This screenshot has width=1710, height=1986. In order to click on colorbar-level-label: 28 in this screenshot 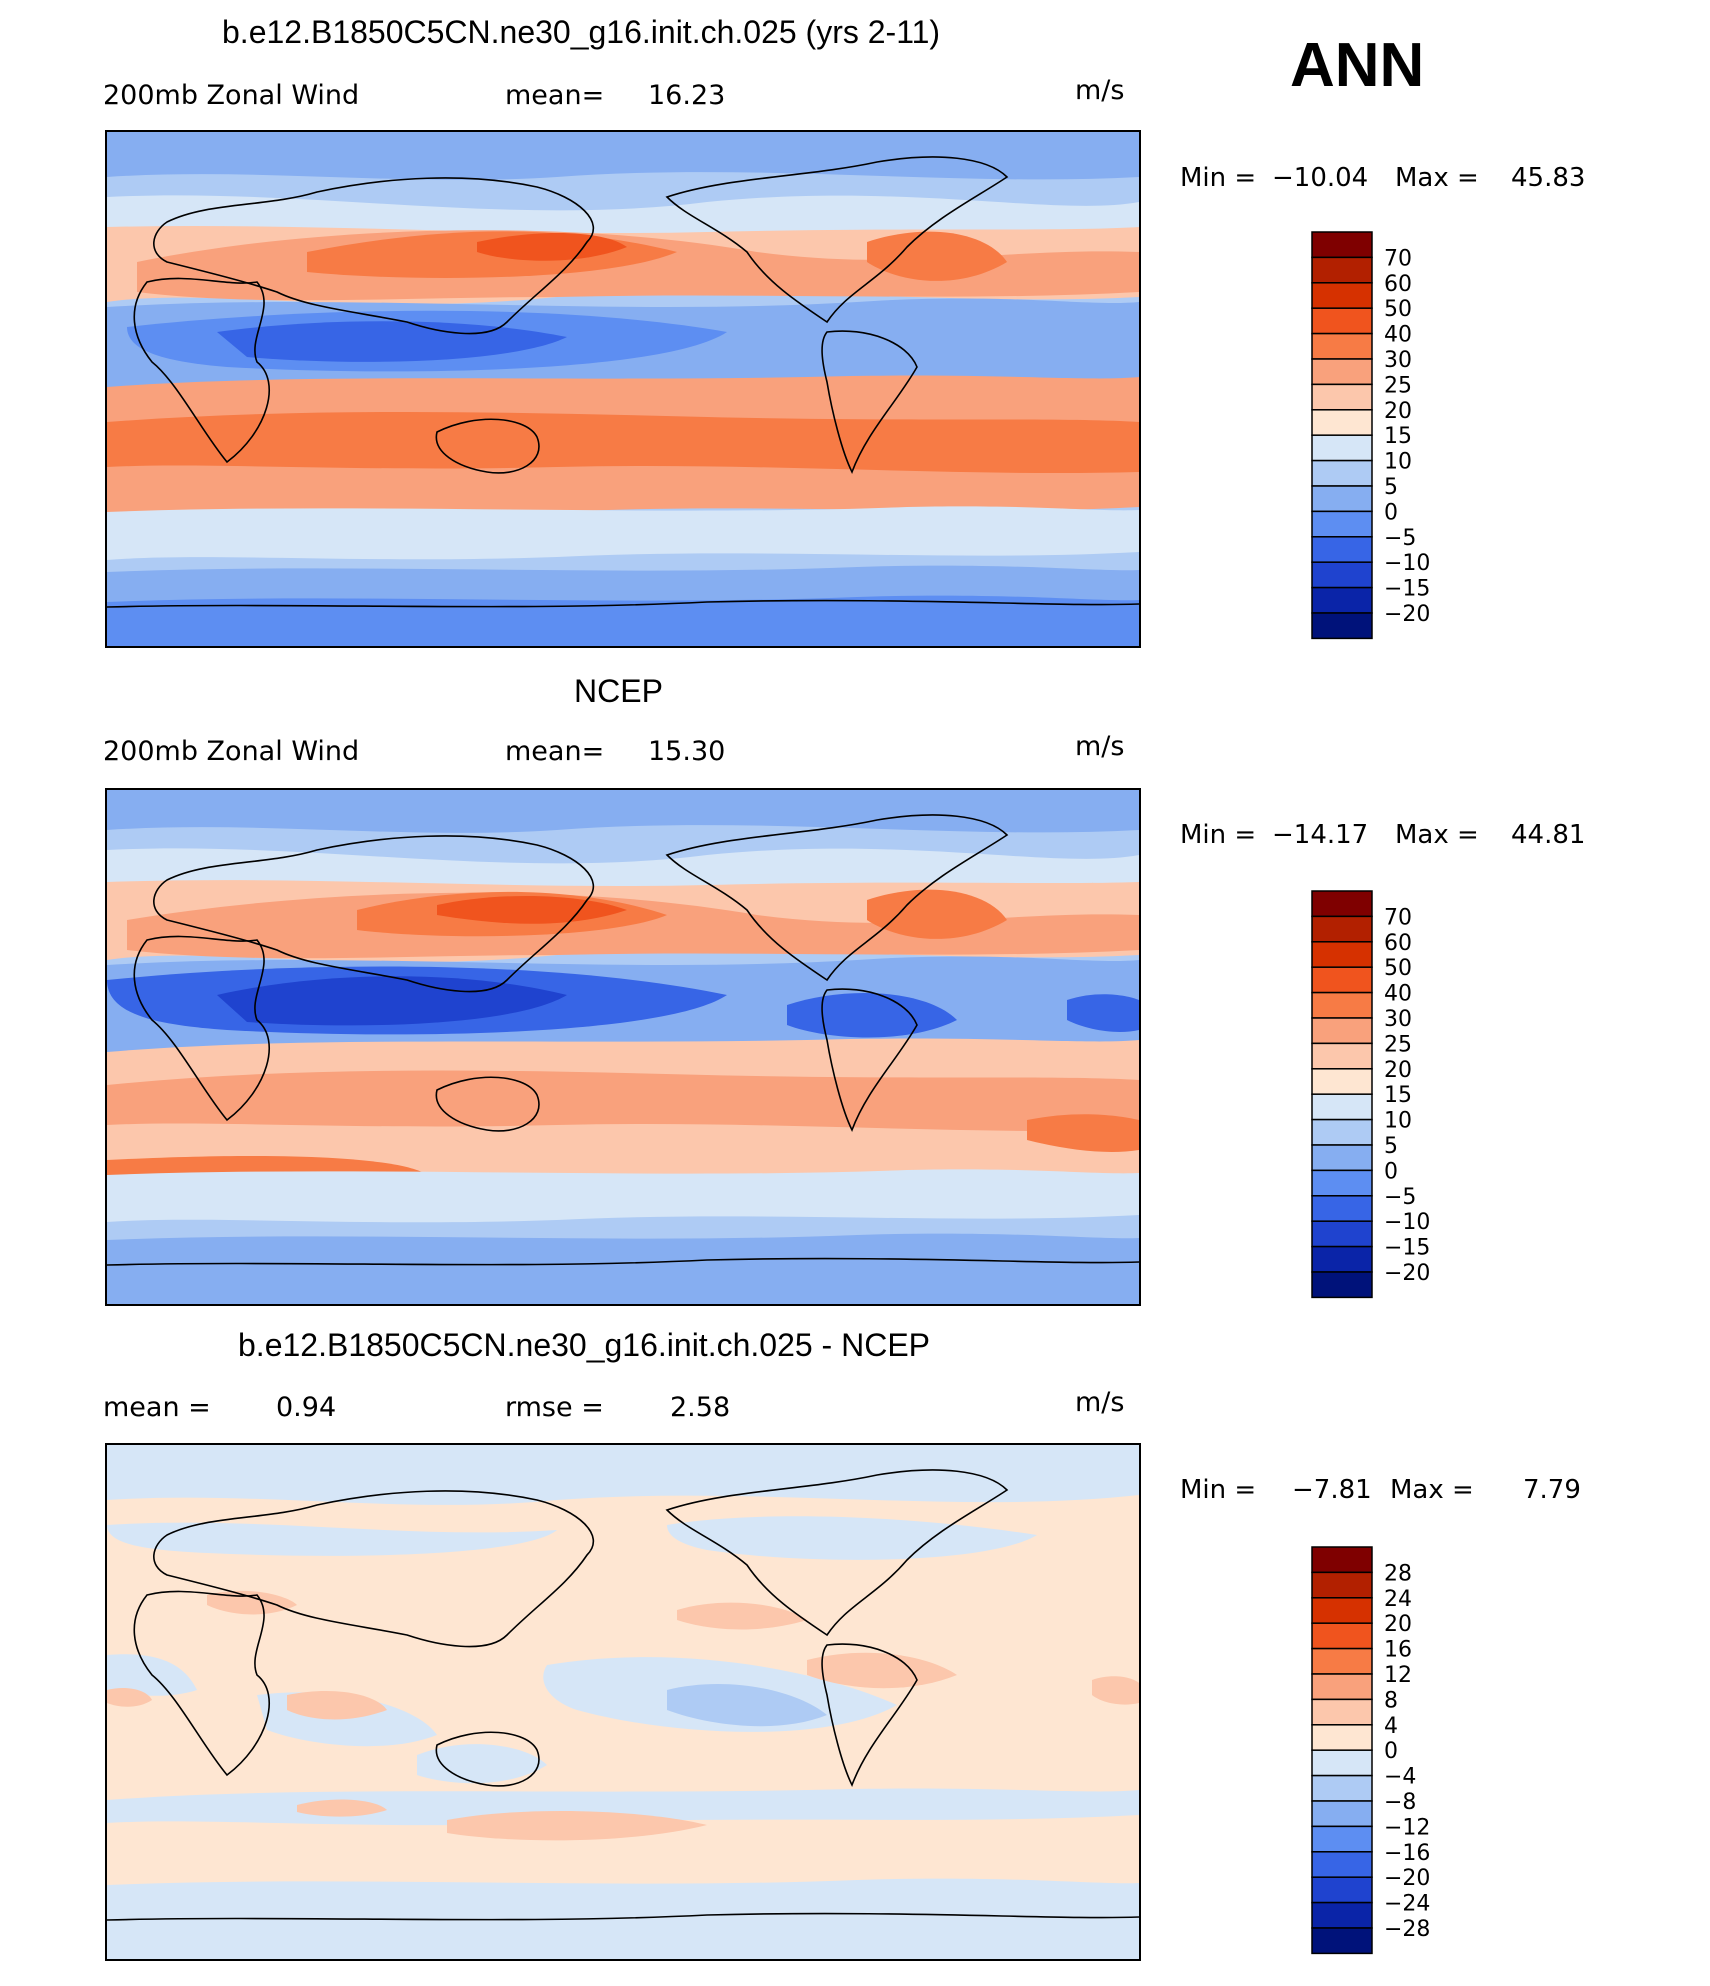, I will do `click(1398, 1573)`.